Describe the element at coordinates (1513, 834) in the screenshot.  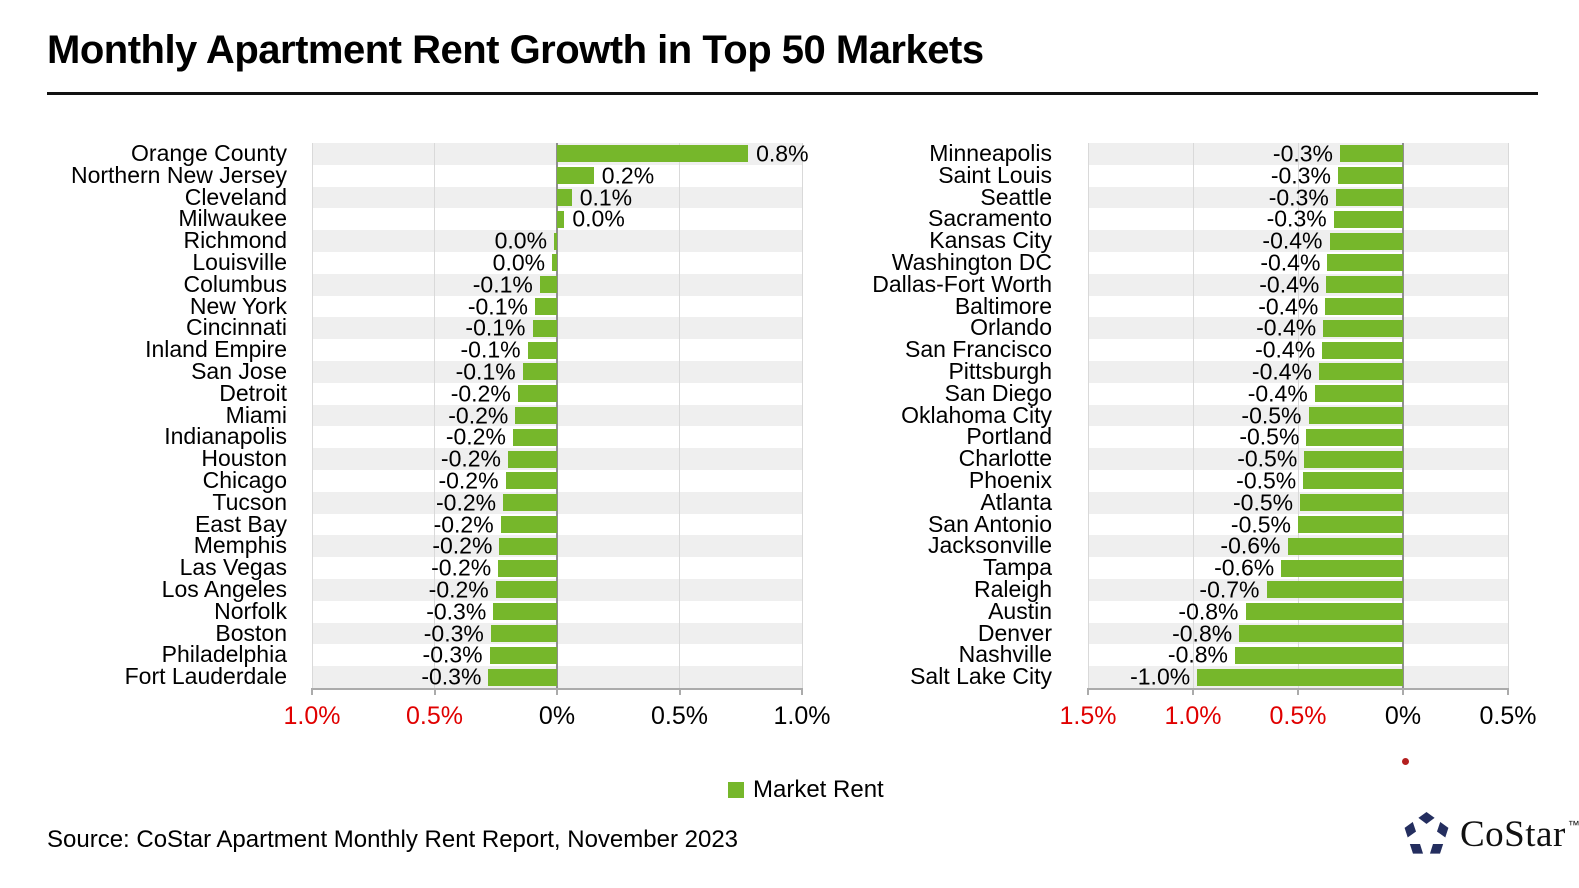
I see `costar-logo-text: CoStar` at that location.